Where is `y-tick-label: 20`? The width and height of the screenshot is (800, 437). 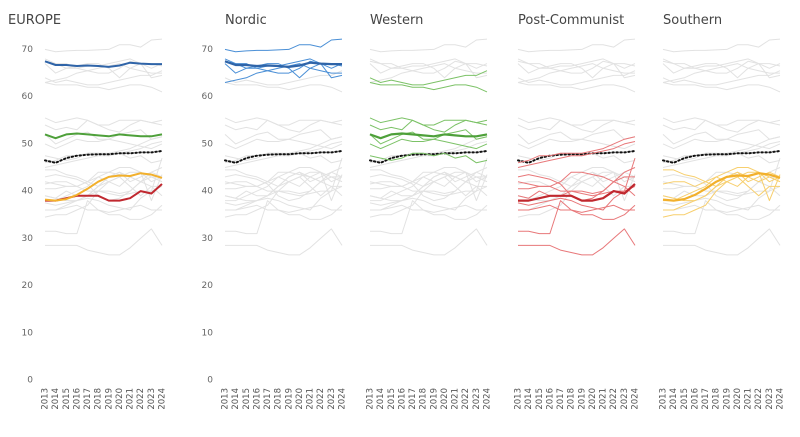
y-tick-label: 20 is located at coordinates (28, 286).